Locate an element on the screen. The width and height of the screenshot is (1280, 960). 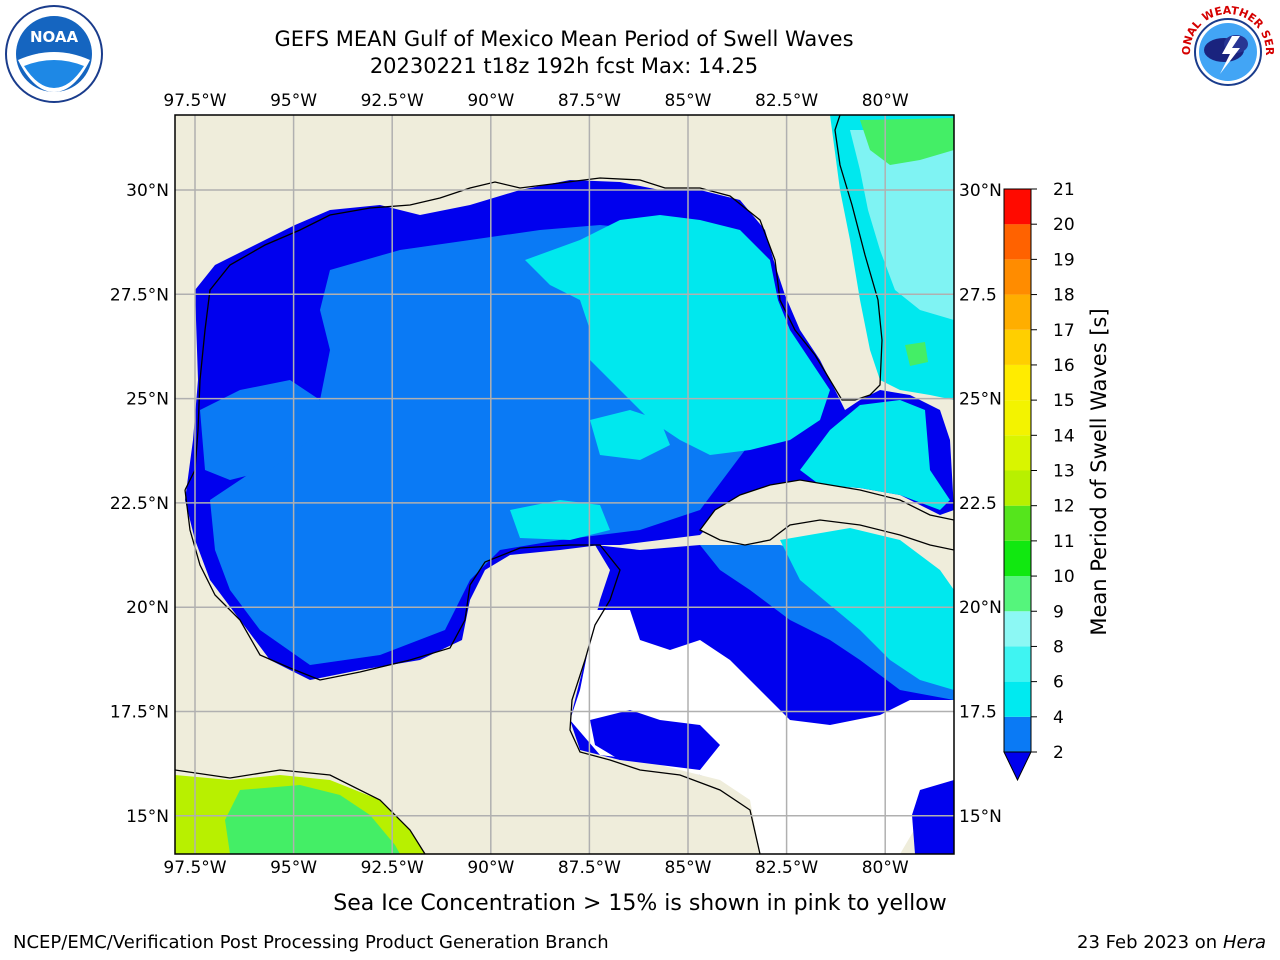
lat-tick-label: 17.5°N is located at coordinates (139, 713).